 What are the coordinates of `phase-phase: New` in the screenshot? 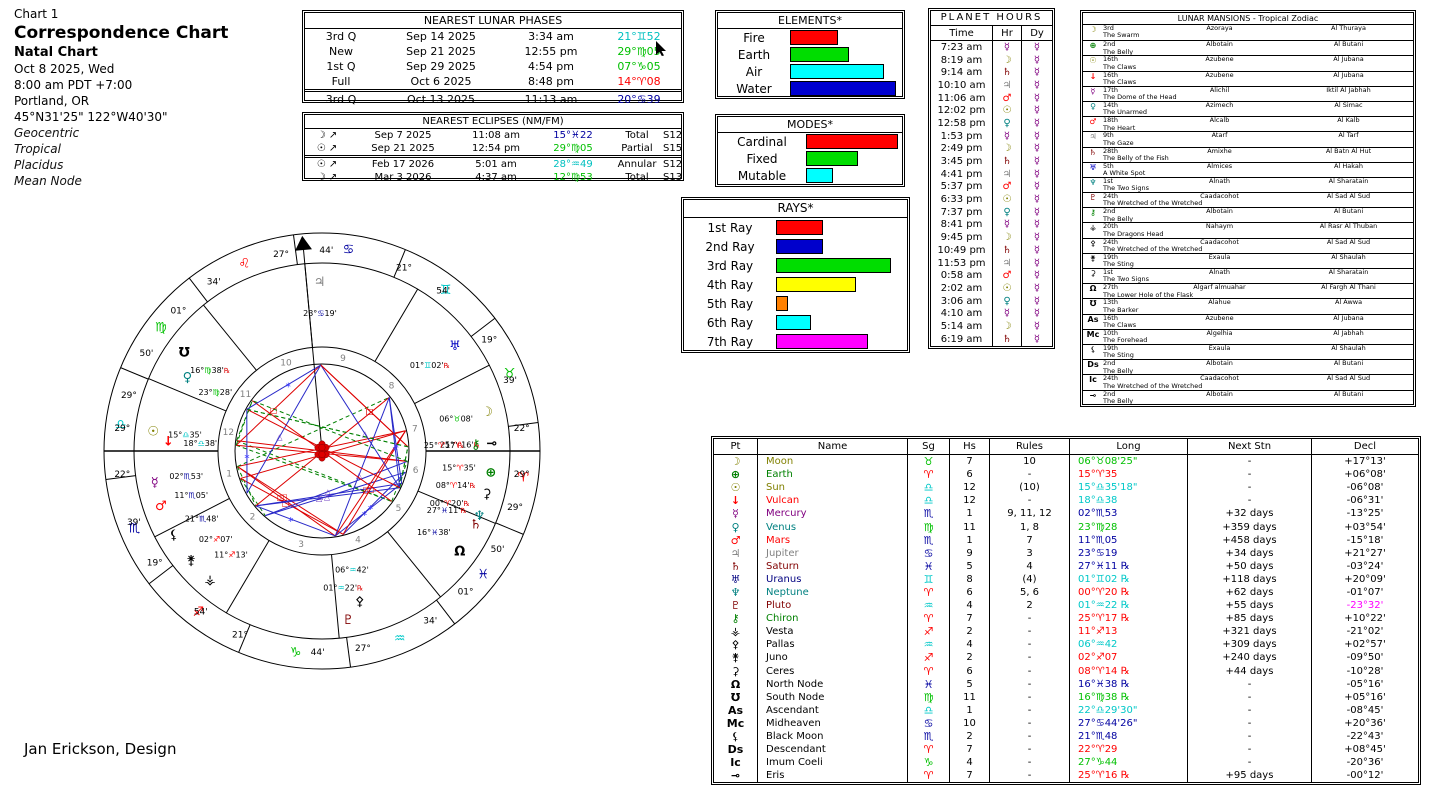 It's located at (341, 51).